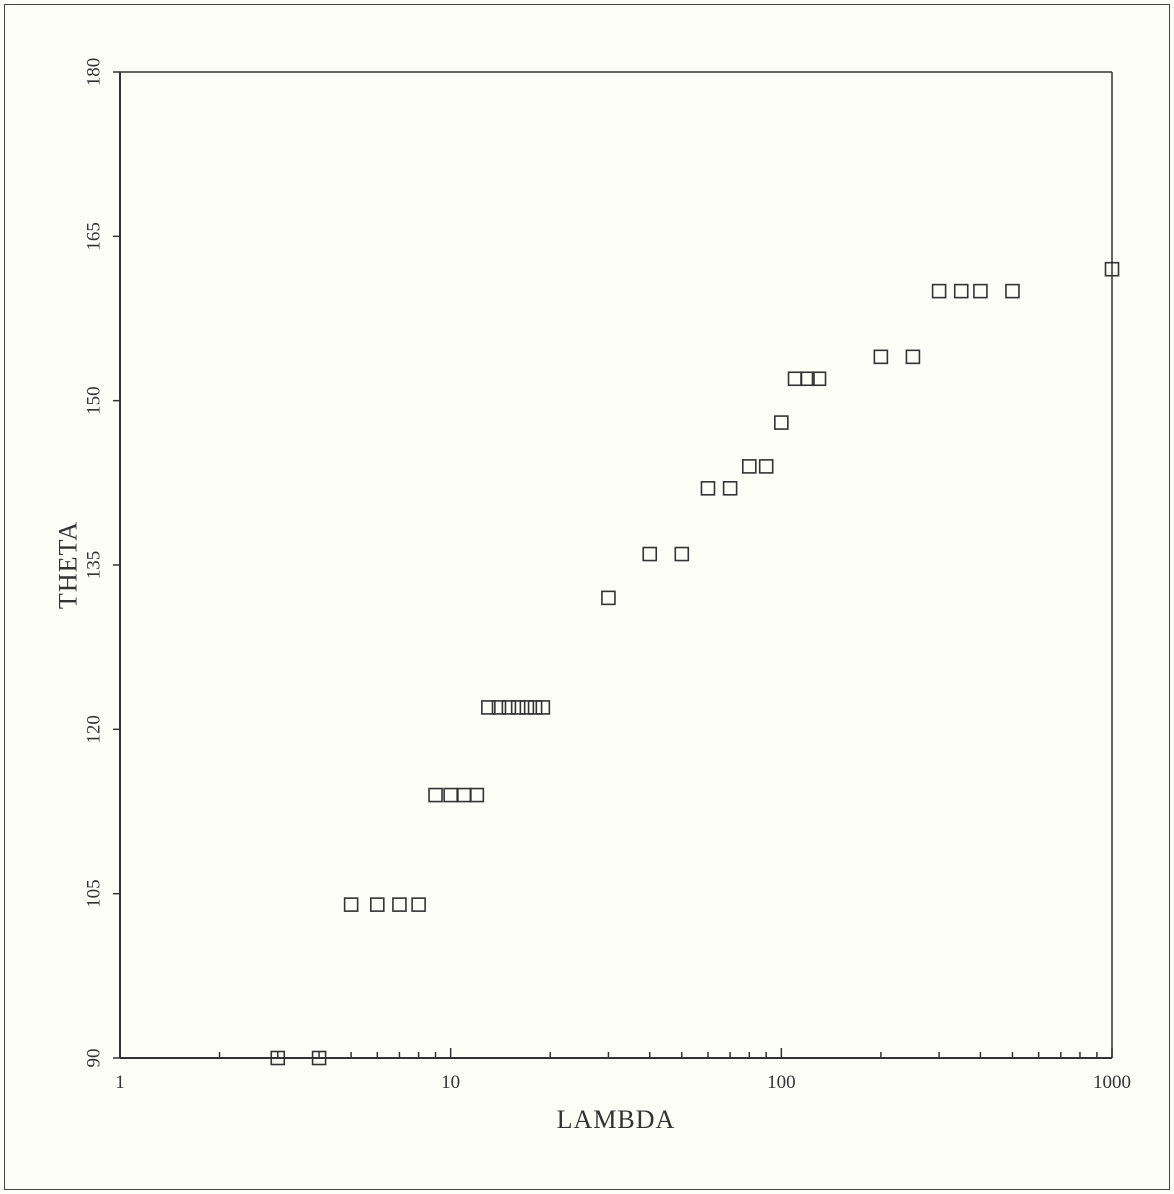  I want to click on y-tick-label: 180, so click(94, 72).